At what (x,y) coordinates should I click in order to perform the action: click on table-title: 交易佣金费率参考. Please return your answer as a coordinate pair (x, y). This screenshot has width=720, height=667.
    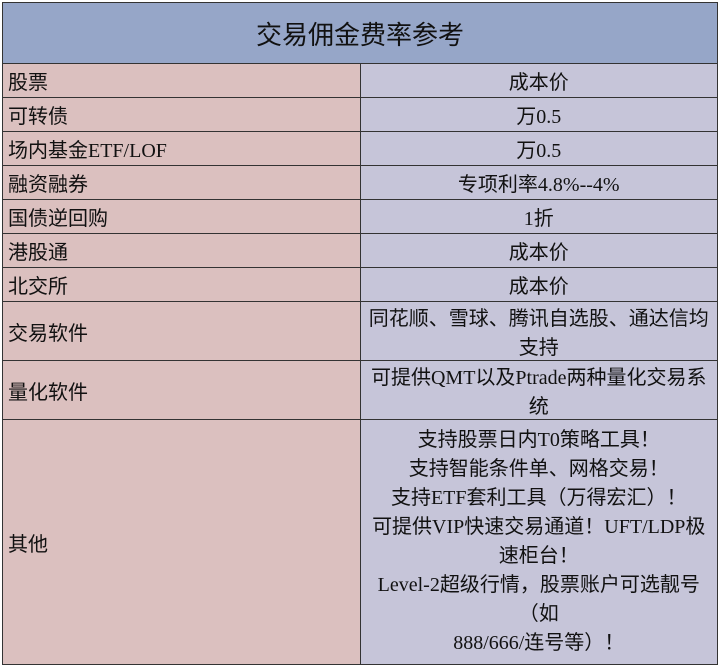
    Looking at the image, I should click on (360, 33).